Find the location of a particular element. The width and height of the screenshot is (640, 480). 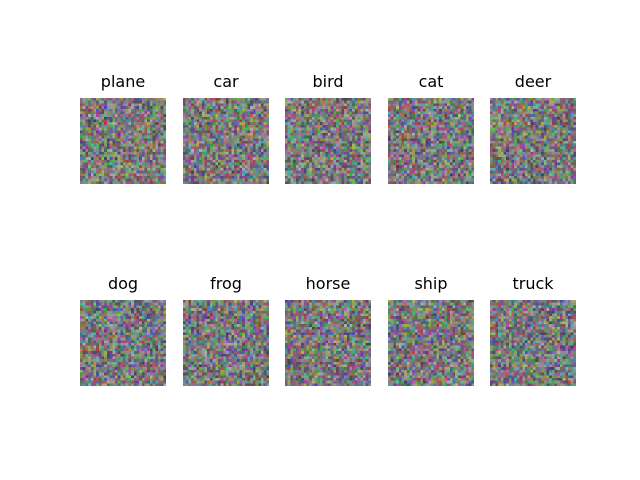

panel-title: bird is located at coordinates (328, 81).